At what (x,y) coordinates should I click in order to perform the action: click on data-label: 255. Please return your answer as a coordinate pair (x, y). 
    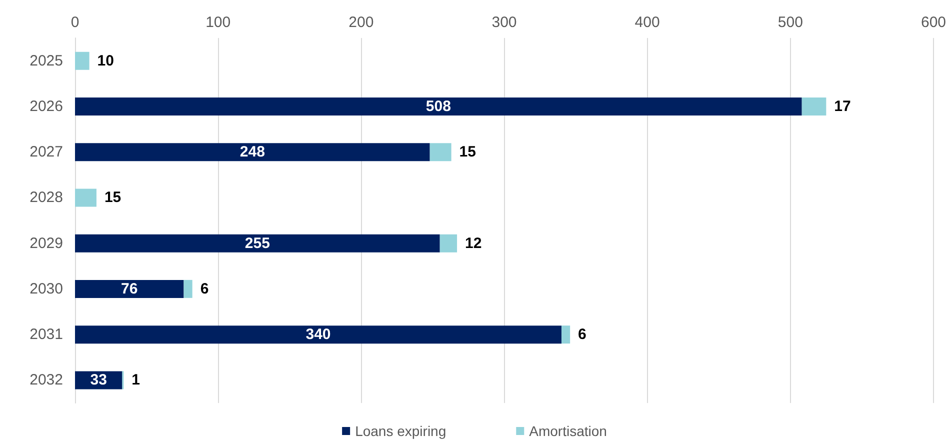
    Looking at the image, I should click on (257, 243).